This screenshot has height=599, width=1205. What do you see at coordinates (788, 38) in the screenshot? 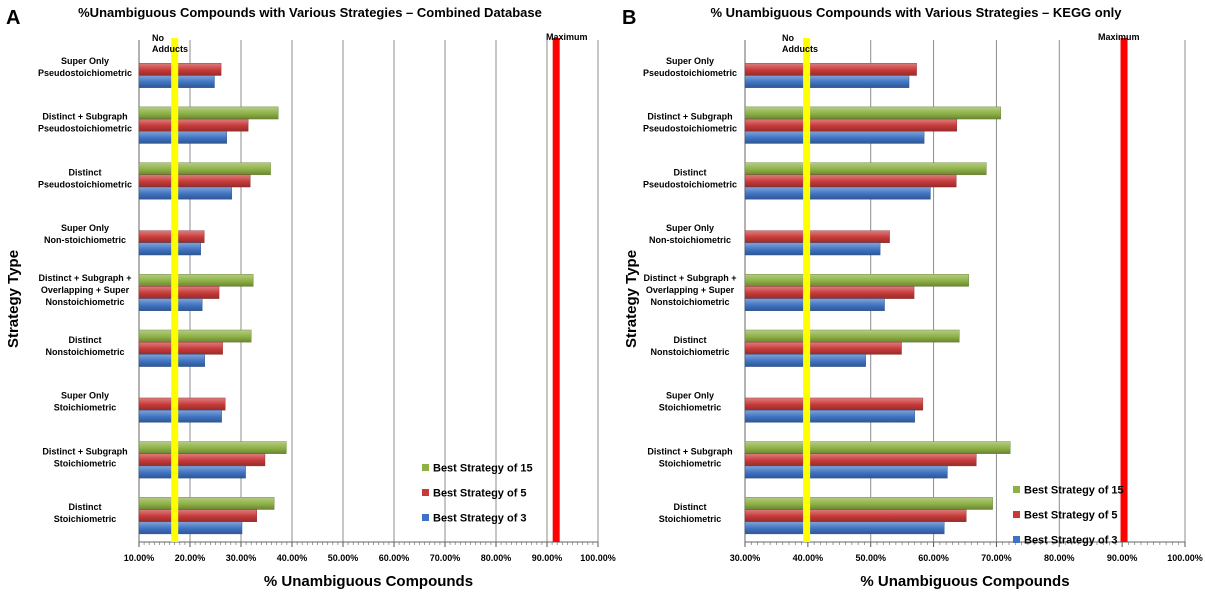
I see `reference-label-line: No` at bounding box center [788, 38].